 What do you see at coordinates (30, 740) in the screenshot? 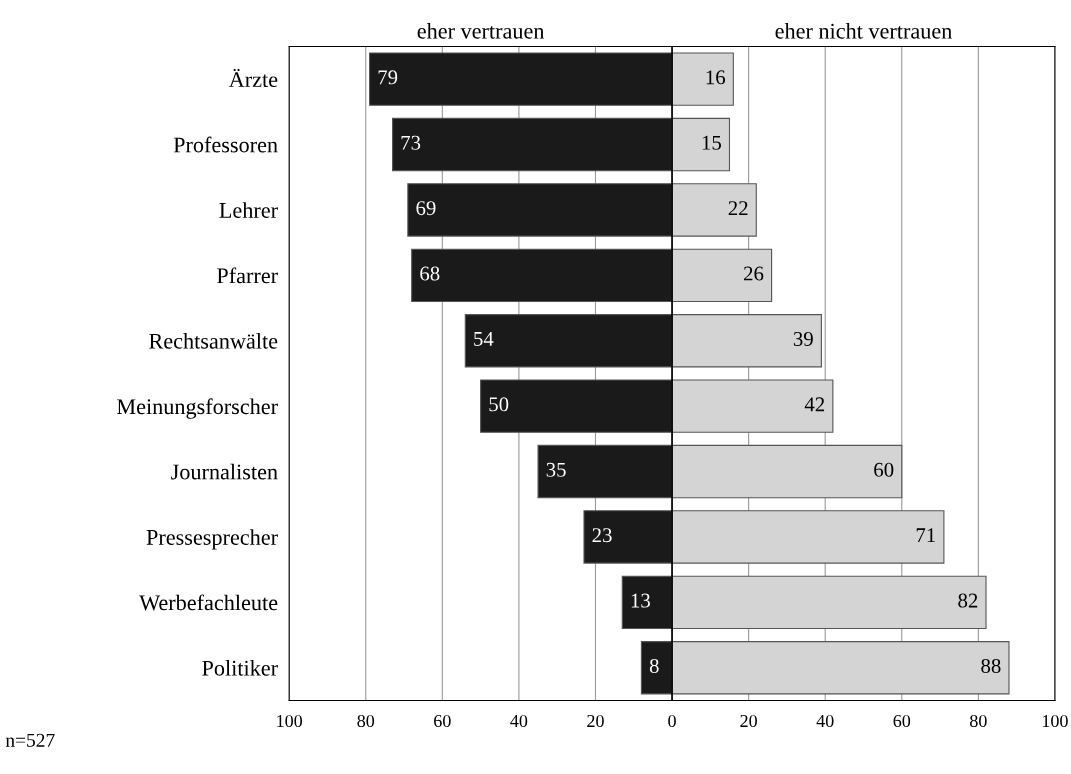
I see `text: n=527` at bounding box center [30, 740].